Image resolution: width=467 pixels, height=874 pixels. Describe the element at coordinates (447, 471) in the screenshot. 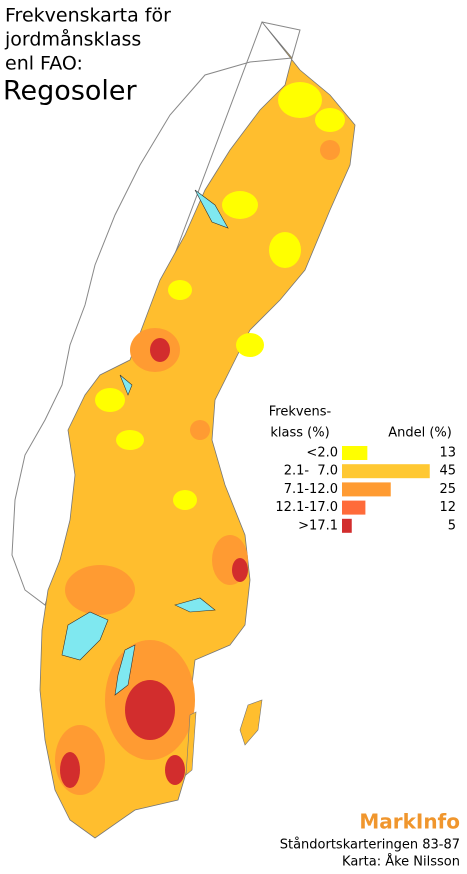

I see `legend-value: 45` at that location.